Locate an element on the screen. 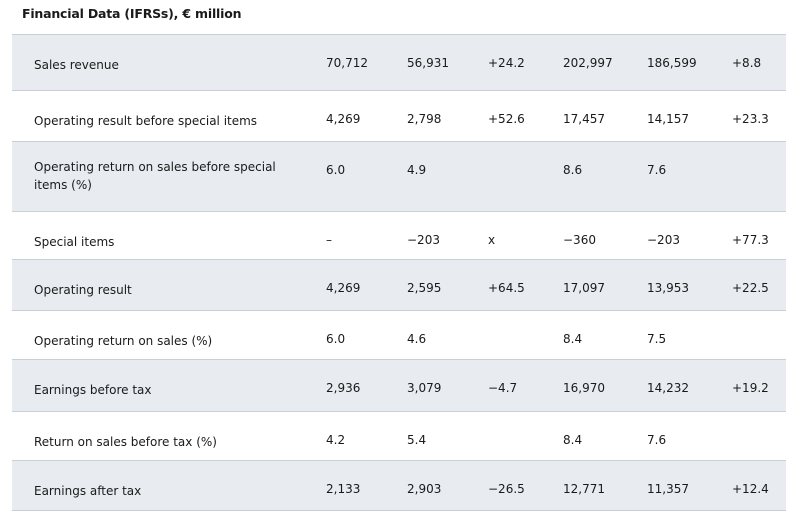  row-label: Operating result before special items is located at coordinates (146, 121).